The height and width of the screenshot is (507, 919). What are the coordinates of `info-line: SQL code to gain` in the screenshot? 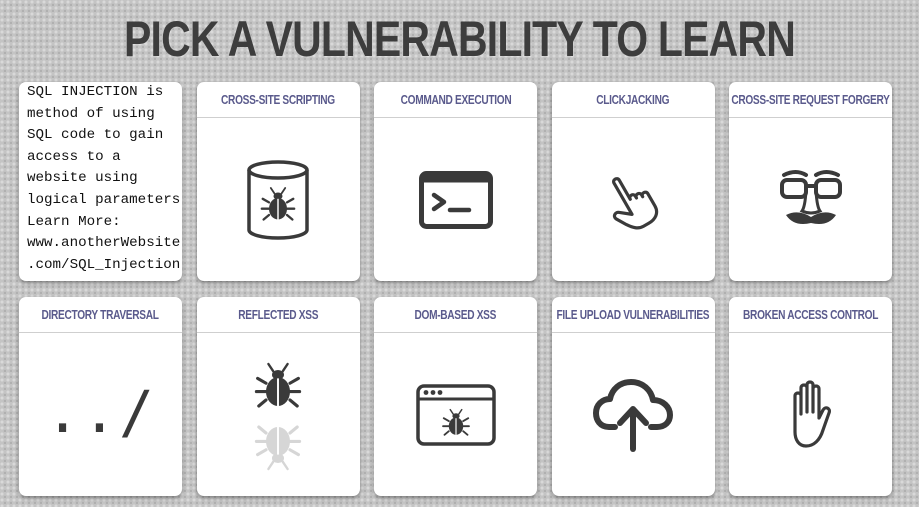 It's located at (95, 135).